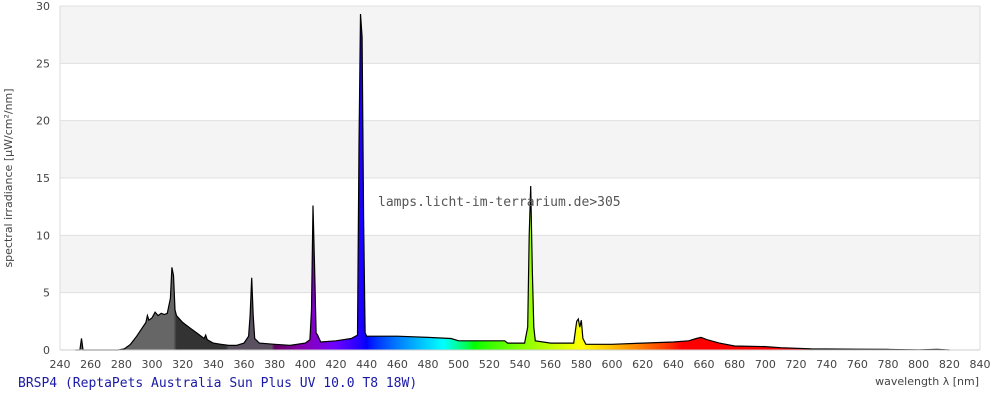 This screenshot has height=400, width=1000. What do you see at coordinates (499, 202) in the screenshot?
I see `watermark: lamps.licht-im-terrarium.de>305` at bounding box center [499, 202].